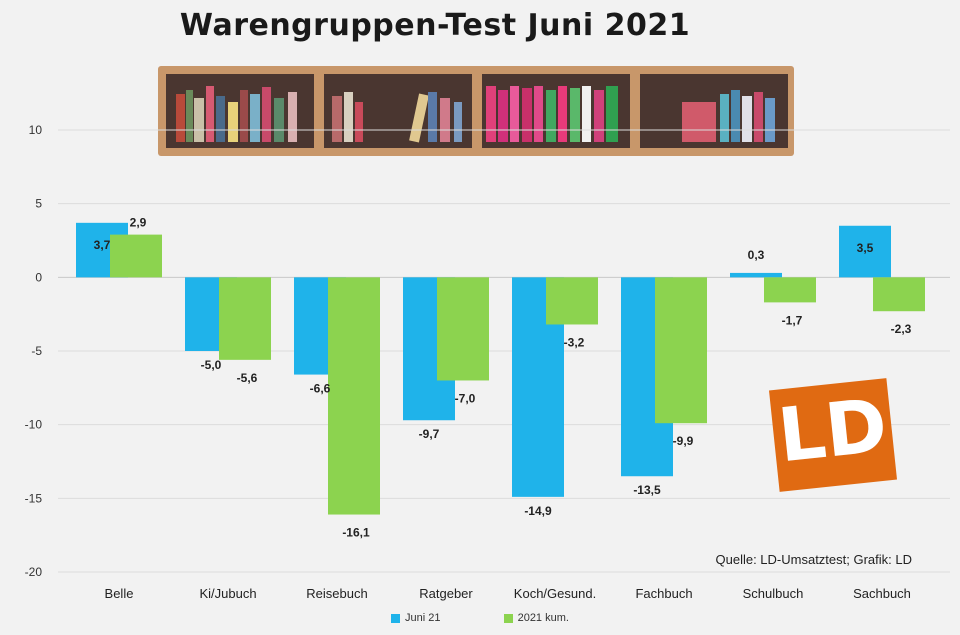  What do you see at coordinates (34, 425) in the screenshot?
I see `y-tick-label: -10` at bounding box center [34, 425].